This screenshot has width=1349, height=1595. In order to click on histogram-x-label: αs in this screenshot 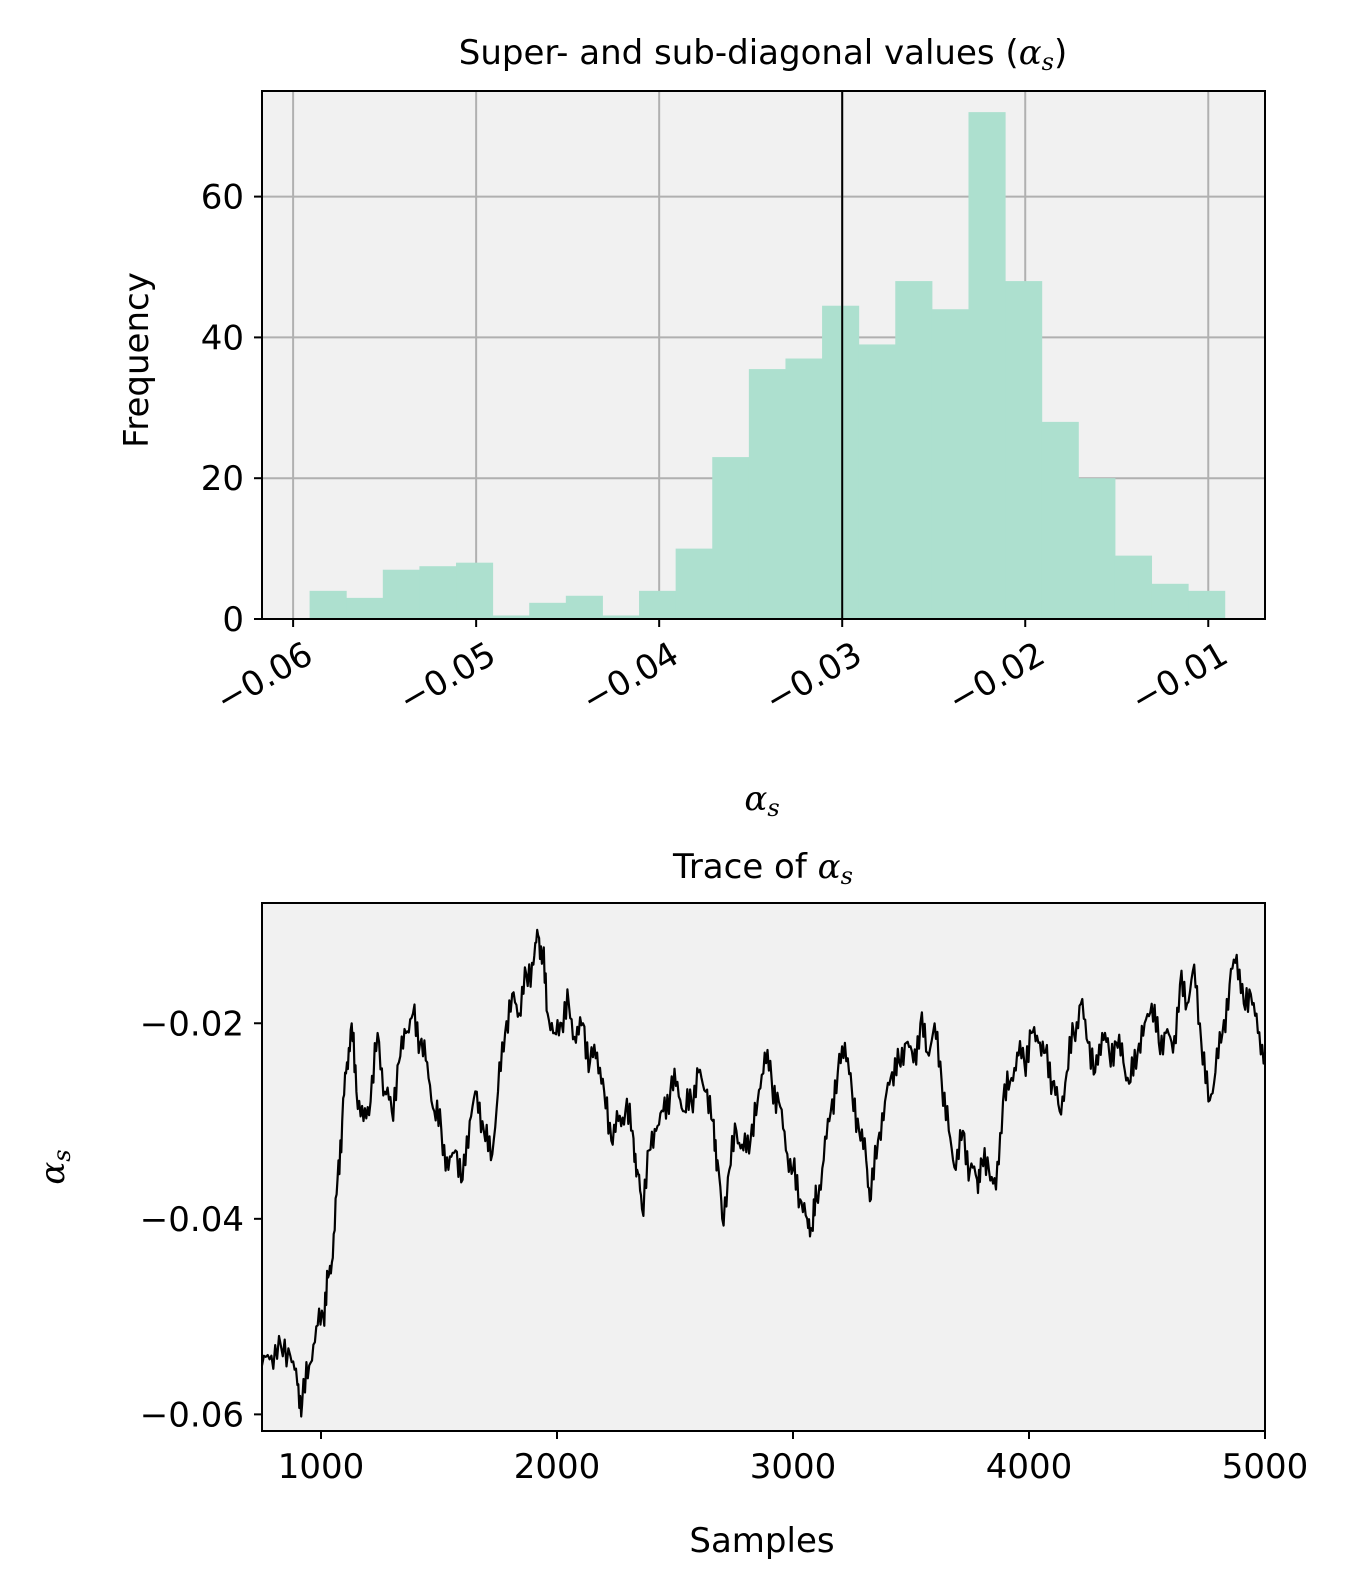, I will do `click(761, 800)`.